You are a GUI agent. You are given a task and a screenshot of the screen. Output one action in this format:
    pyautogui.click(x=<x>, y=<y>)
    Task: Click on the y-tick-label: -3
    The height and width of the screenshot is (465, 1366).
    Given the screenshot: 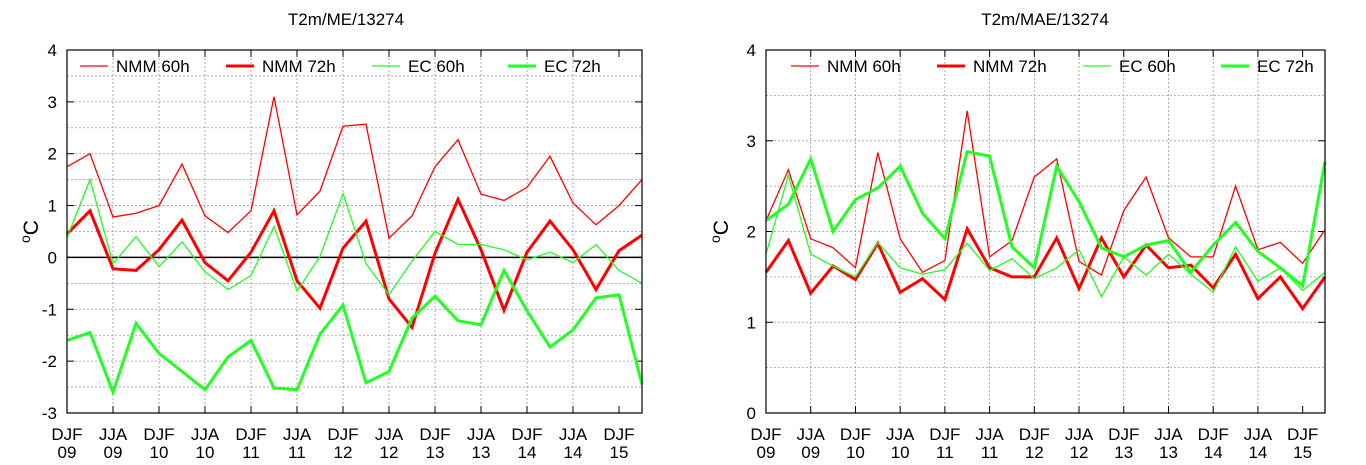 What is the action you would take?
    pyautogui.click(x=49, y=413)
    